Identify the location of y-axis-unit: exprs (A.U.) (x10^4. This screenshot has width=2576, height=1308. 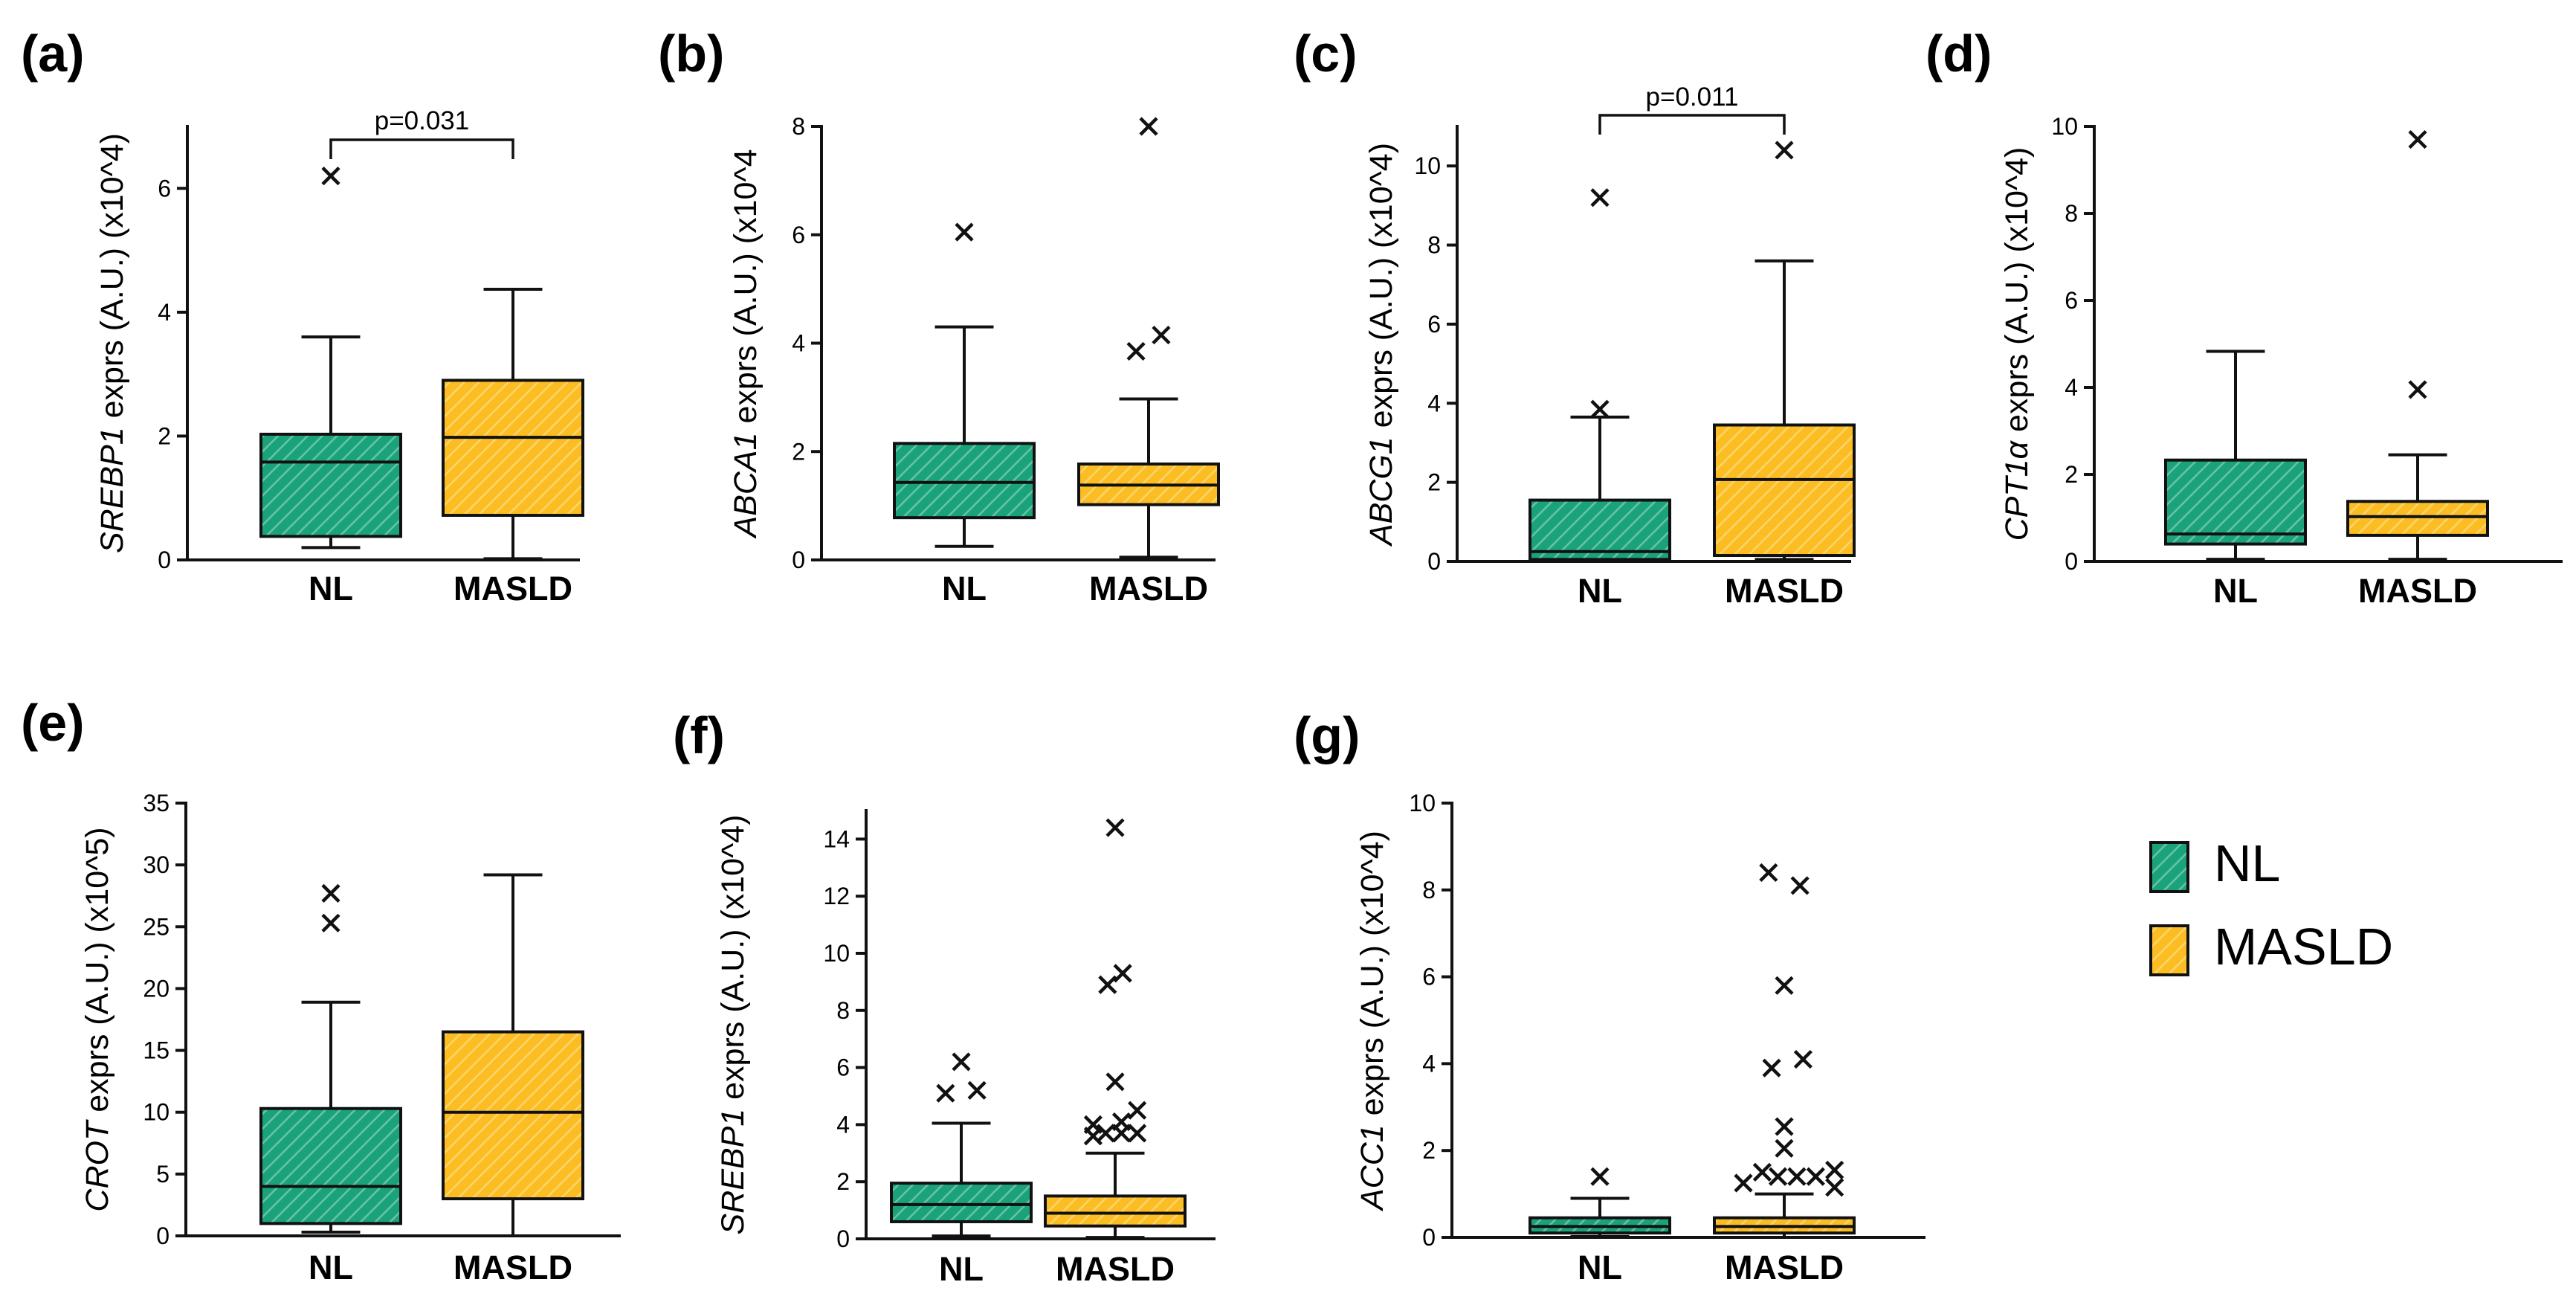
(746, 290).